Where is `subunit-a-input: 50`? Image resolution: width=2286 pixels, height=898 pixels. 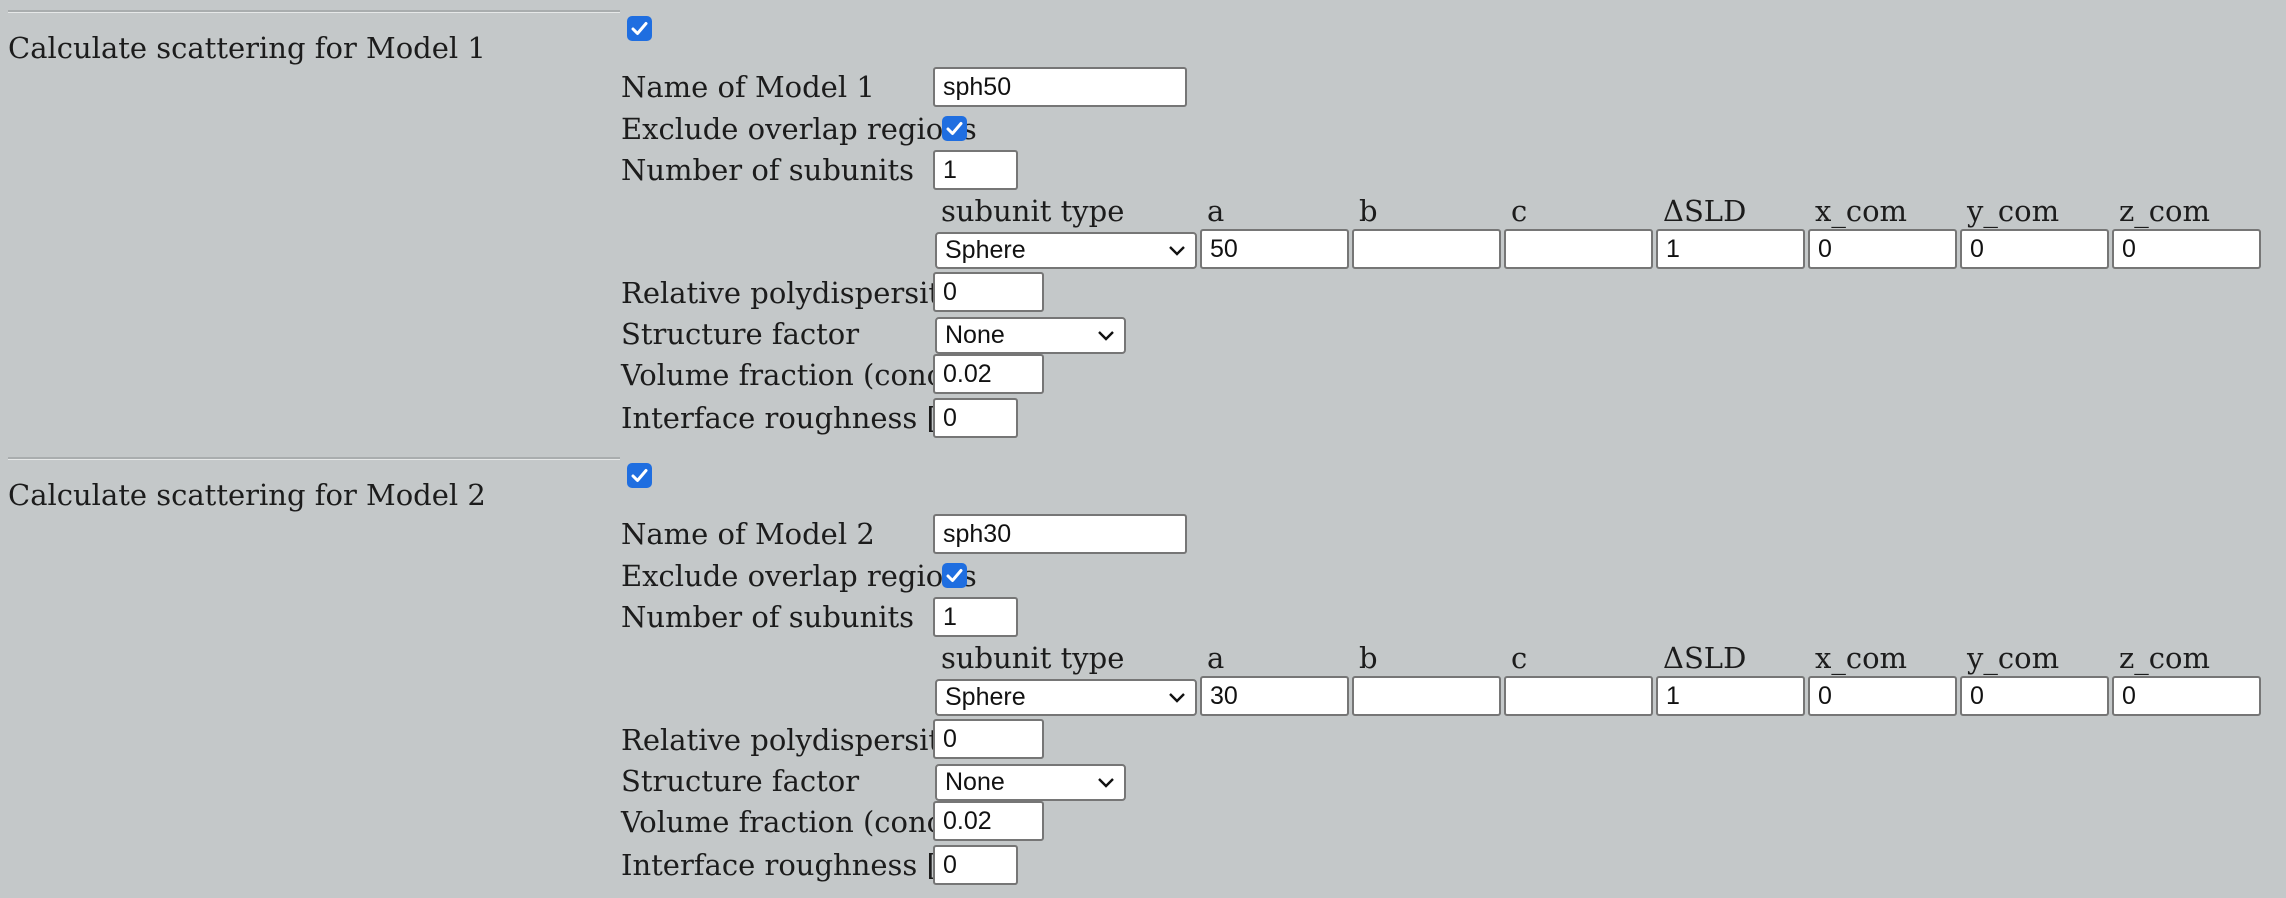 subunit-a-input: 50 is located at coordinates (1274, 249).